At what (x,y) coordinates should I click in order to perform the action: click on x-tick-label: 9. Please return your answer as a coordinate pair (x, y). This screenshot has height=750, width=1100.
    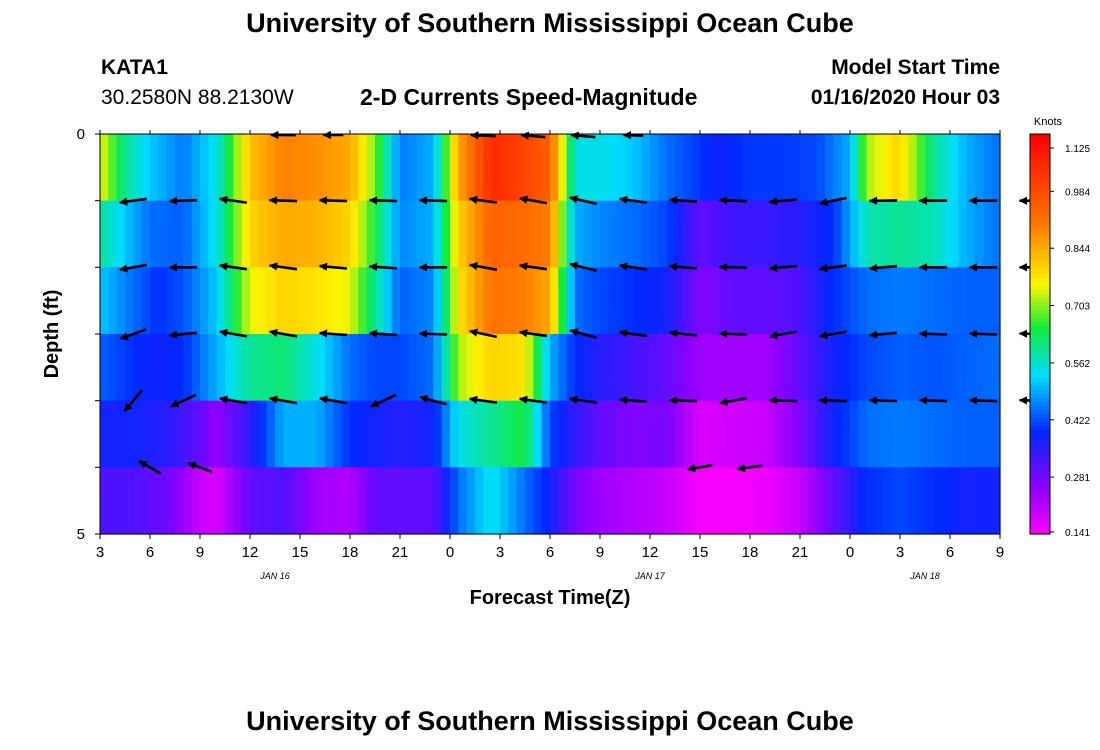
    Looking at the image, I should click on (1000, 552).